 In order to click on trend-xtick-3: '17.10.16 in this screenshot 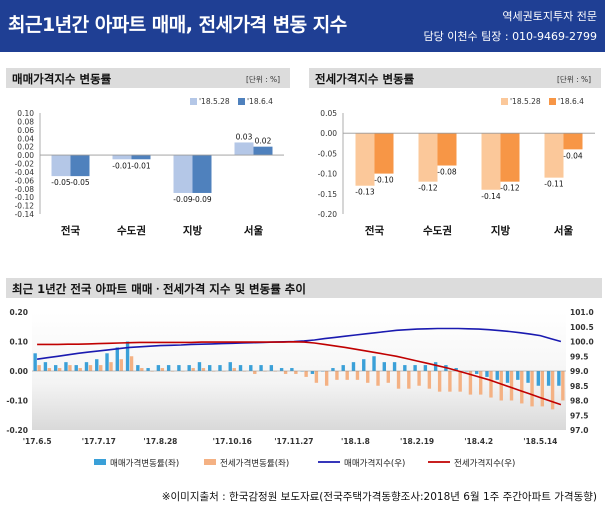, I will do `click(232, 441)`.